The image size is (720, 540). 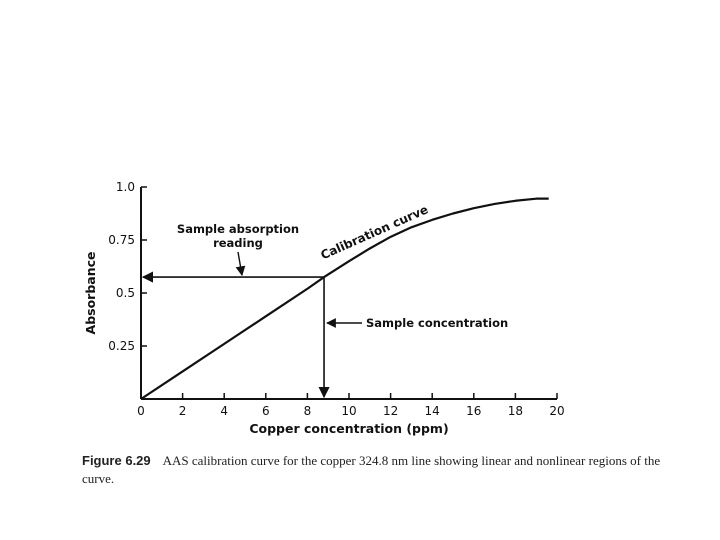 What do you see at coordinates (266, 411) in the screenshot?
I see `x-tick-label-6: 6` at bounding box center [266, 411].